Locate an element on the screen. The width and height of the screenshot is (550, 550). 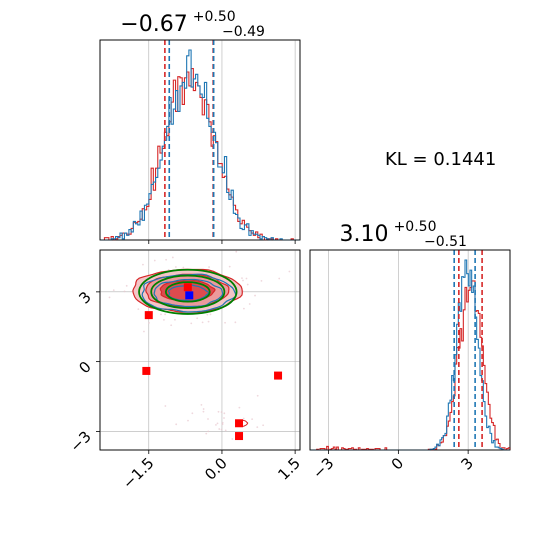
param1-minus: −0.49 is located at coordinates (243, 32).